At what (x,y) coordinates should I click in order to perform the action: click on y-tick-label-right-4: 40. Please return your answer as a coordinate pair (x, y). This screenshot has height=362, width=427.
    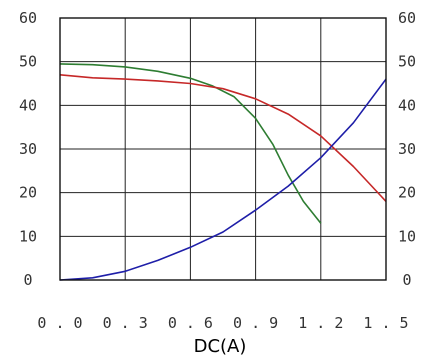
    Looking at the image, I should click on (407, 105).